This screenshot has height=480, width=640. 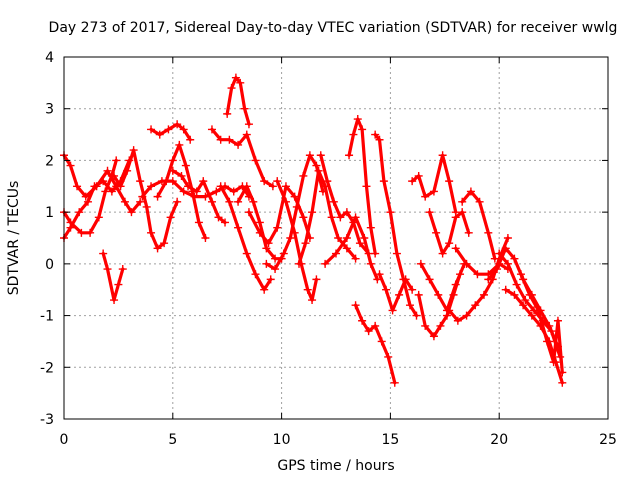 I want to click on x-tick-label: 25, so click(x=608, y=440).